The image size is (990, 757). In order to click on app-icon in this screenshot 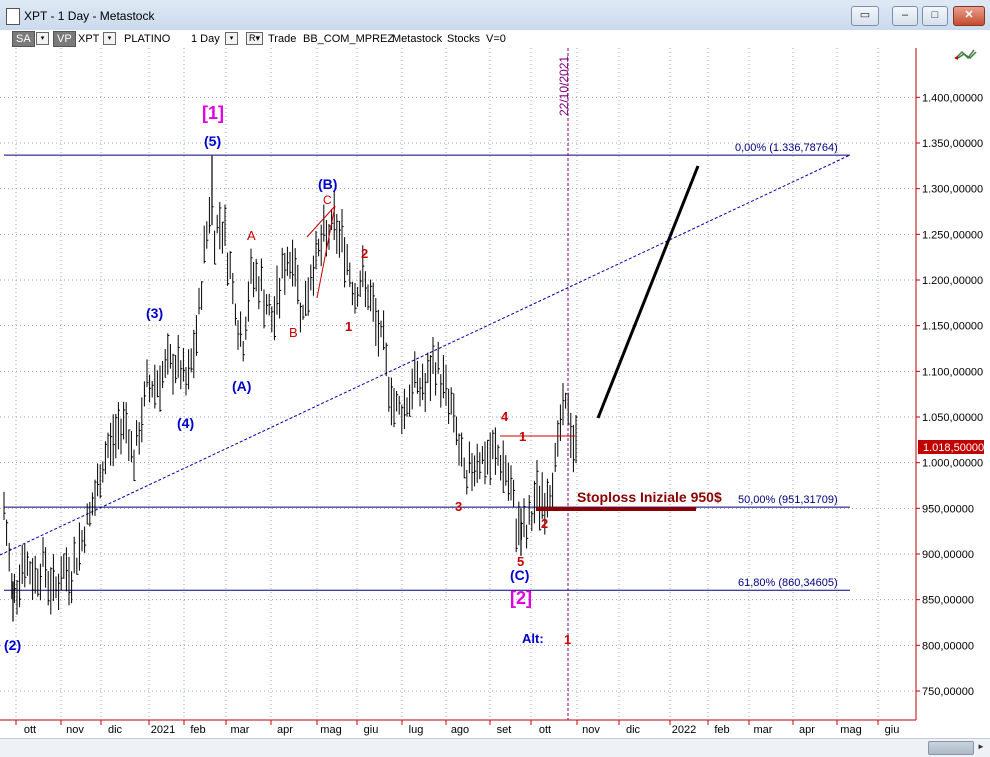, I will do `click(13, 16)`.